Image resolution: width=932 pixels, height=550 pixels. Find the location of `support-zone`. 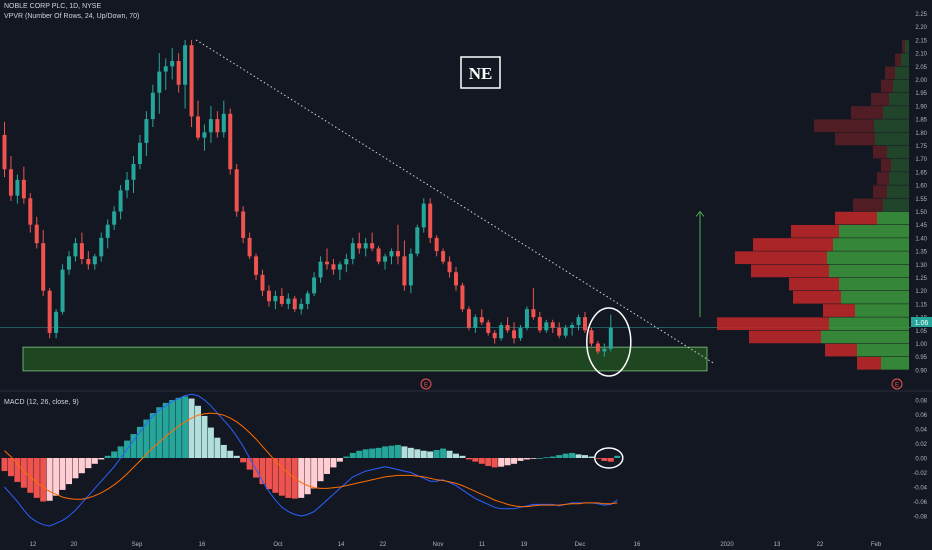

support-zone is located at coordinates (365, 359).